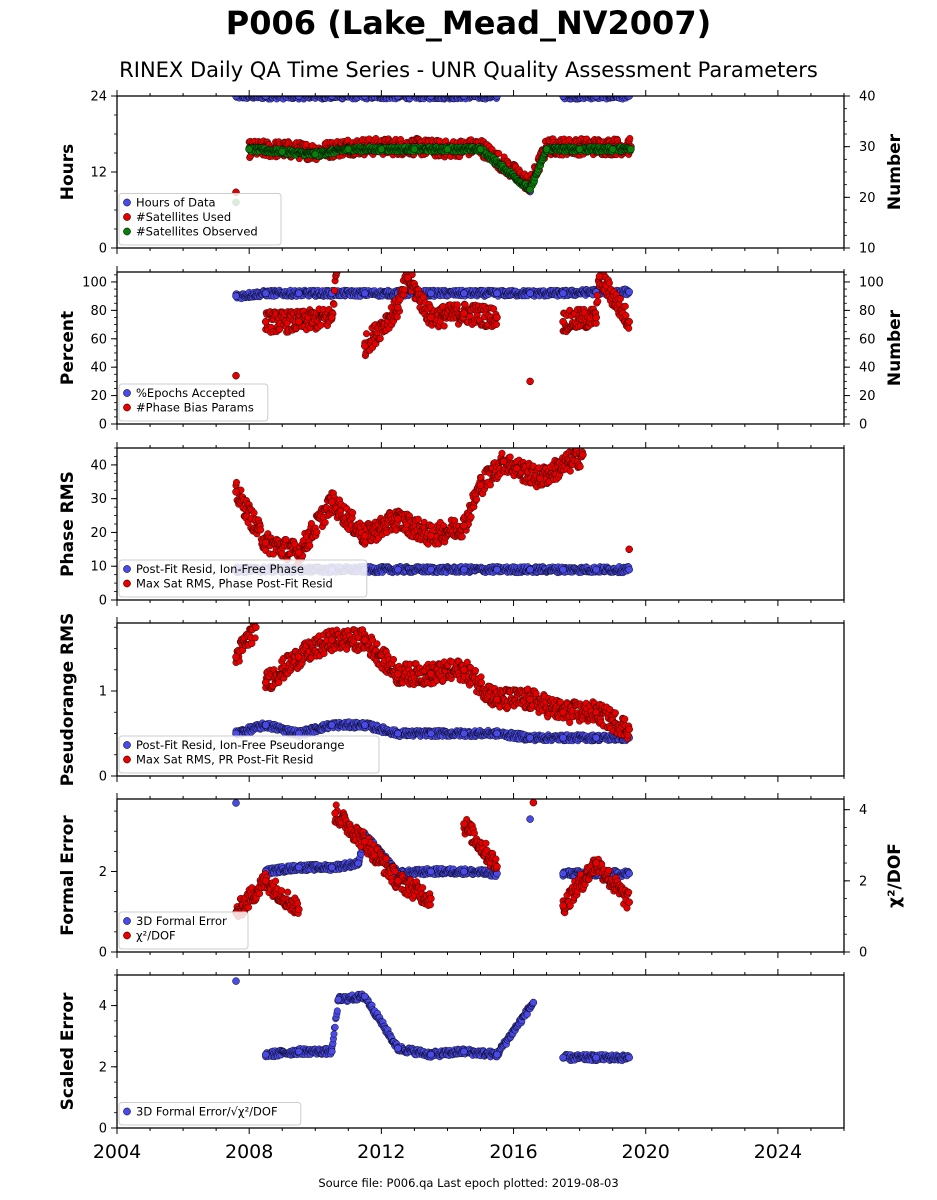  Describe the element at coordinates (468, 23) in the screenshot. I see `figure-title: P006 (Lake_Mead_NV2007)` at that location.